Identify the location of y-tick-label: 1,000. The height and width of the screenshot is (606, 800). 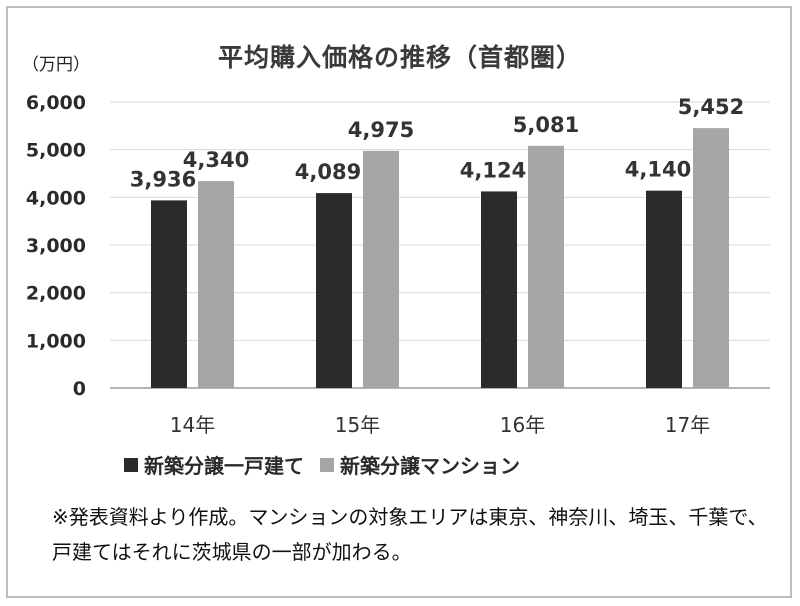
(56, 341).